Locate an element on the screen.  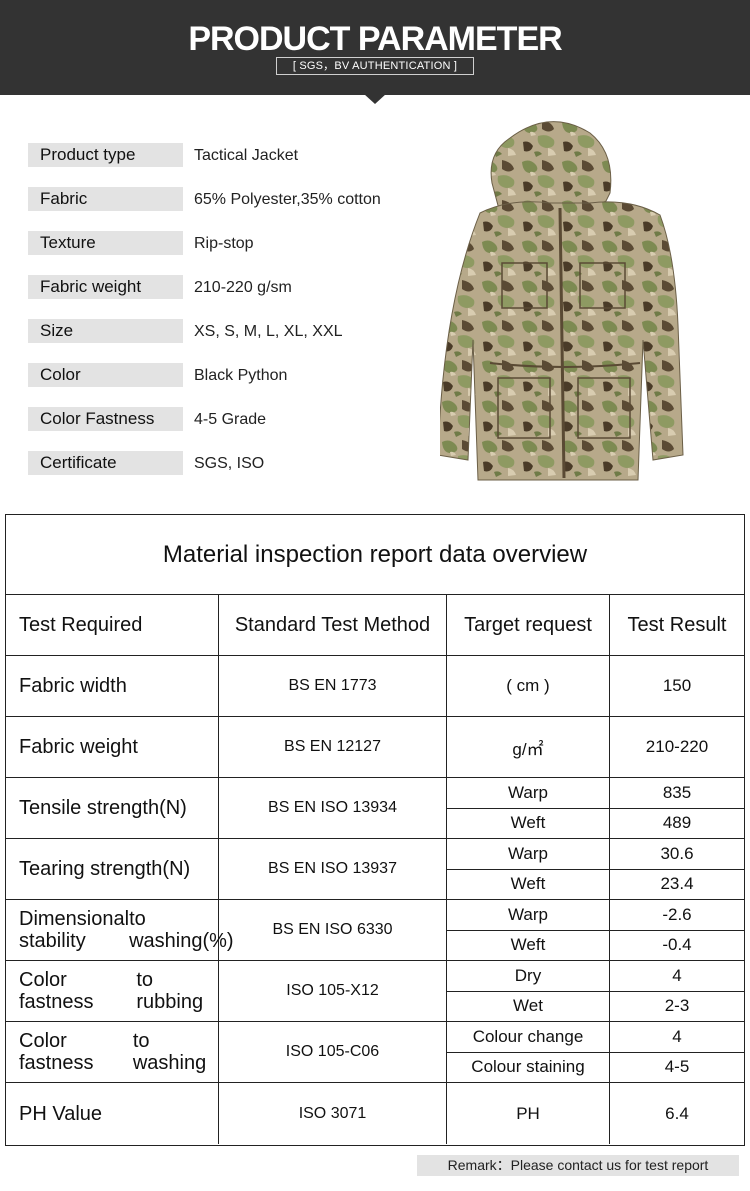
param-row: Size XS, S, M, L, XL, XXL is located at coordinates (233, 331).